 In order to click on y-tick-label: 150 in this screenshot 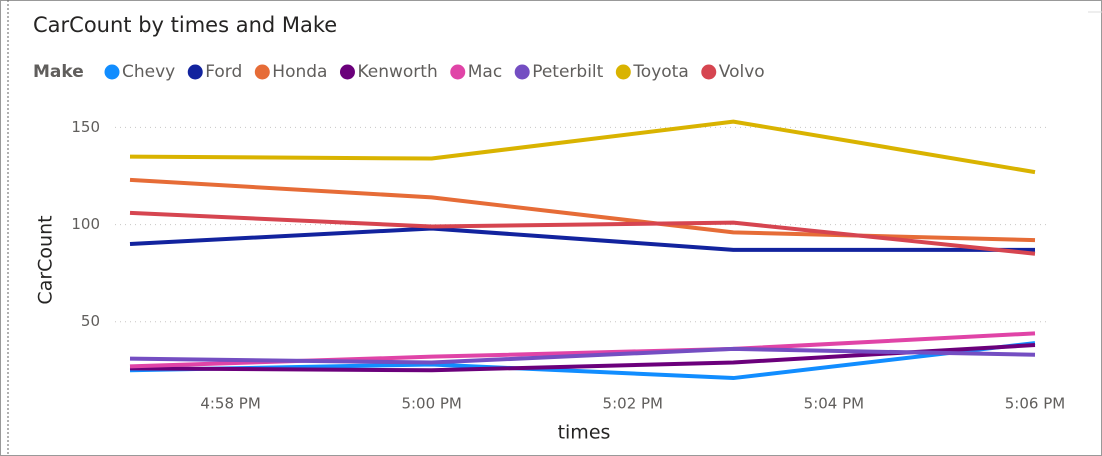, I will do `click(85, 127)`.